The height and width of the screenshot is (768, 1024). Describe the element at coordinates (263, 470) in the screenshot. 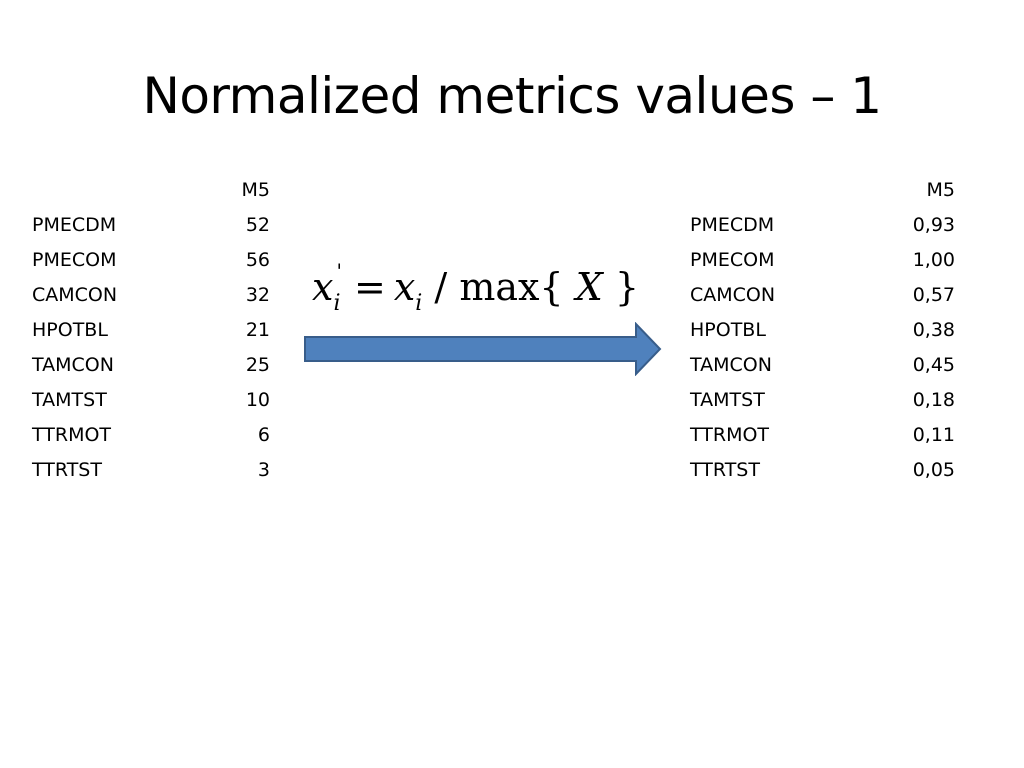

I see `row-value: 3` at that location.